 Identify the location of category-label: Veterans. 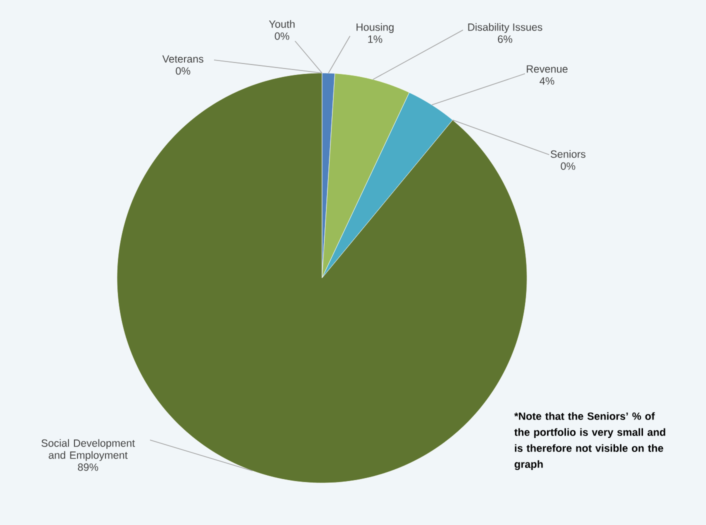
(183, 59).